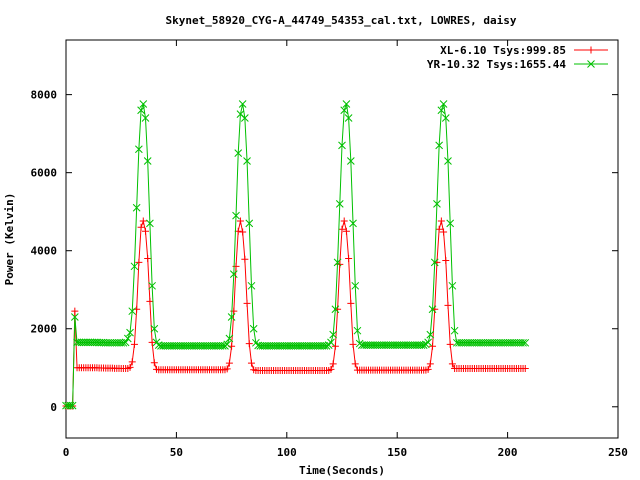 The height and width of the screenshot is (480, 640). Describe the element at coordinates (342, 470) in the screenshot. I see `x-axis-label: Time(Seconds)` at that location.